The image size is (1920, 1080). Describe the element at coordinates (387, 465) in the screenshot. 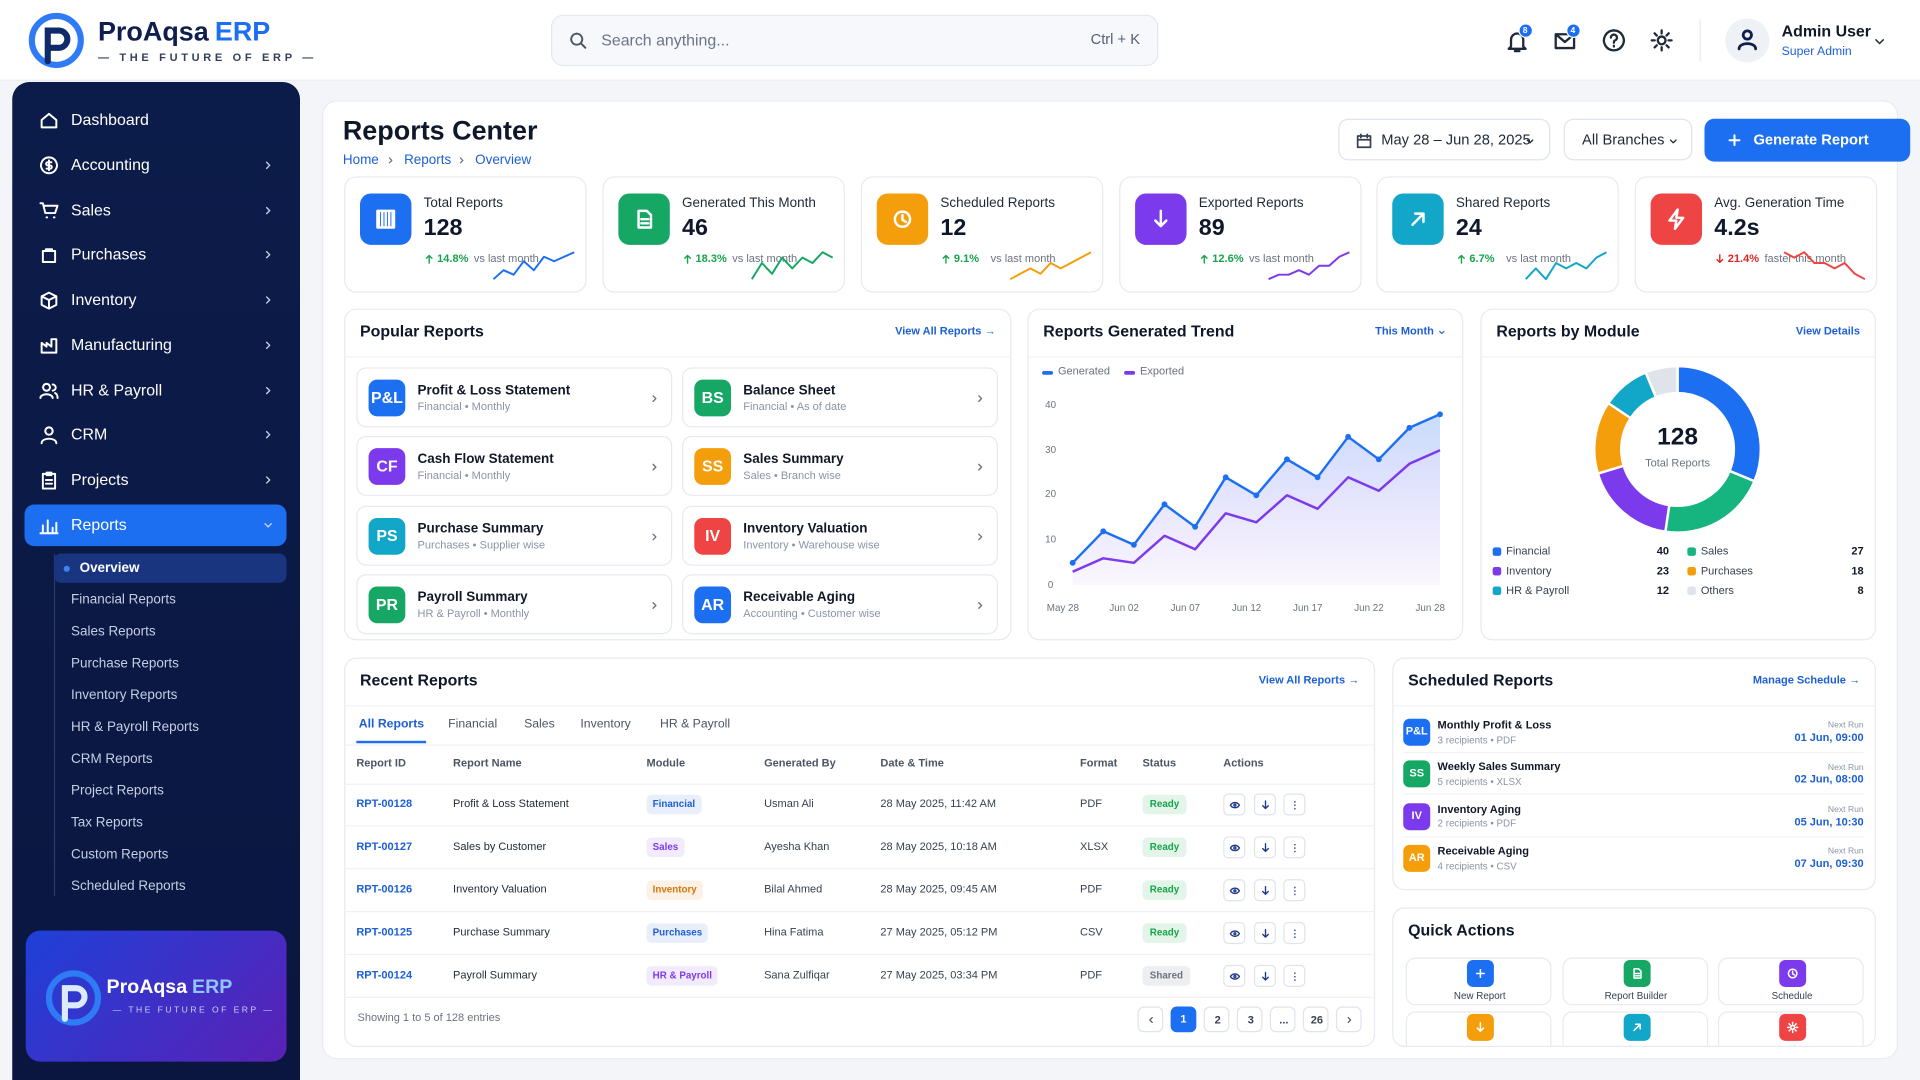

I see `report-abbr: CF` at that location.